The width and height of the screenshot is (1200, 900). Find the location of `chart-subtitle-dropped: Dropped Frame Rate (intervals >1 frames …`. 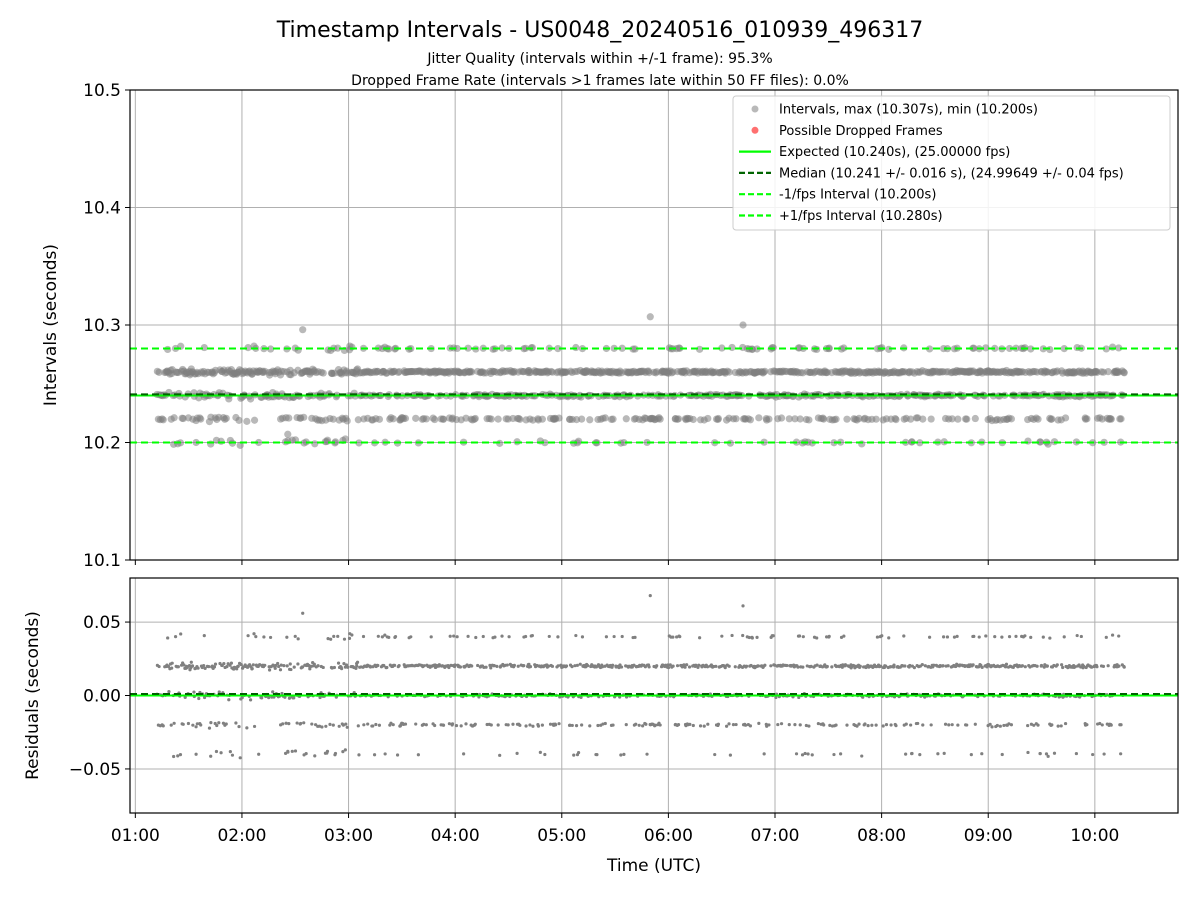

chart-subtitle-dropped: Dropped Frame Rate (intervals >1 frames … is located at coordinates (600, 81).